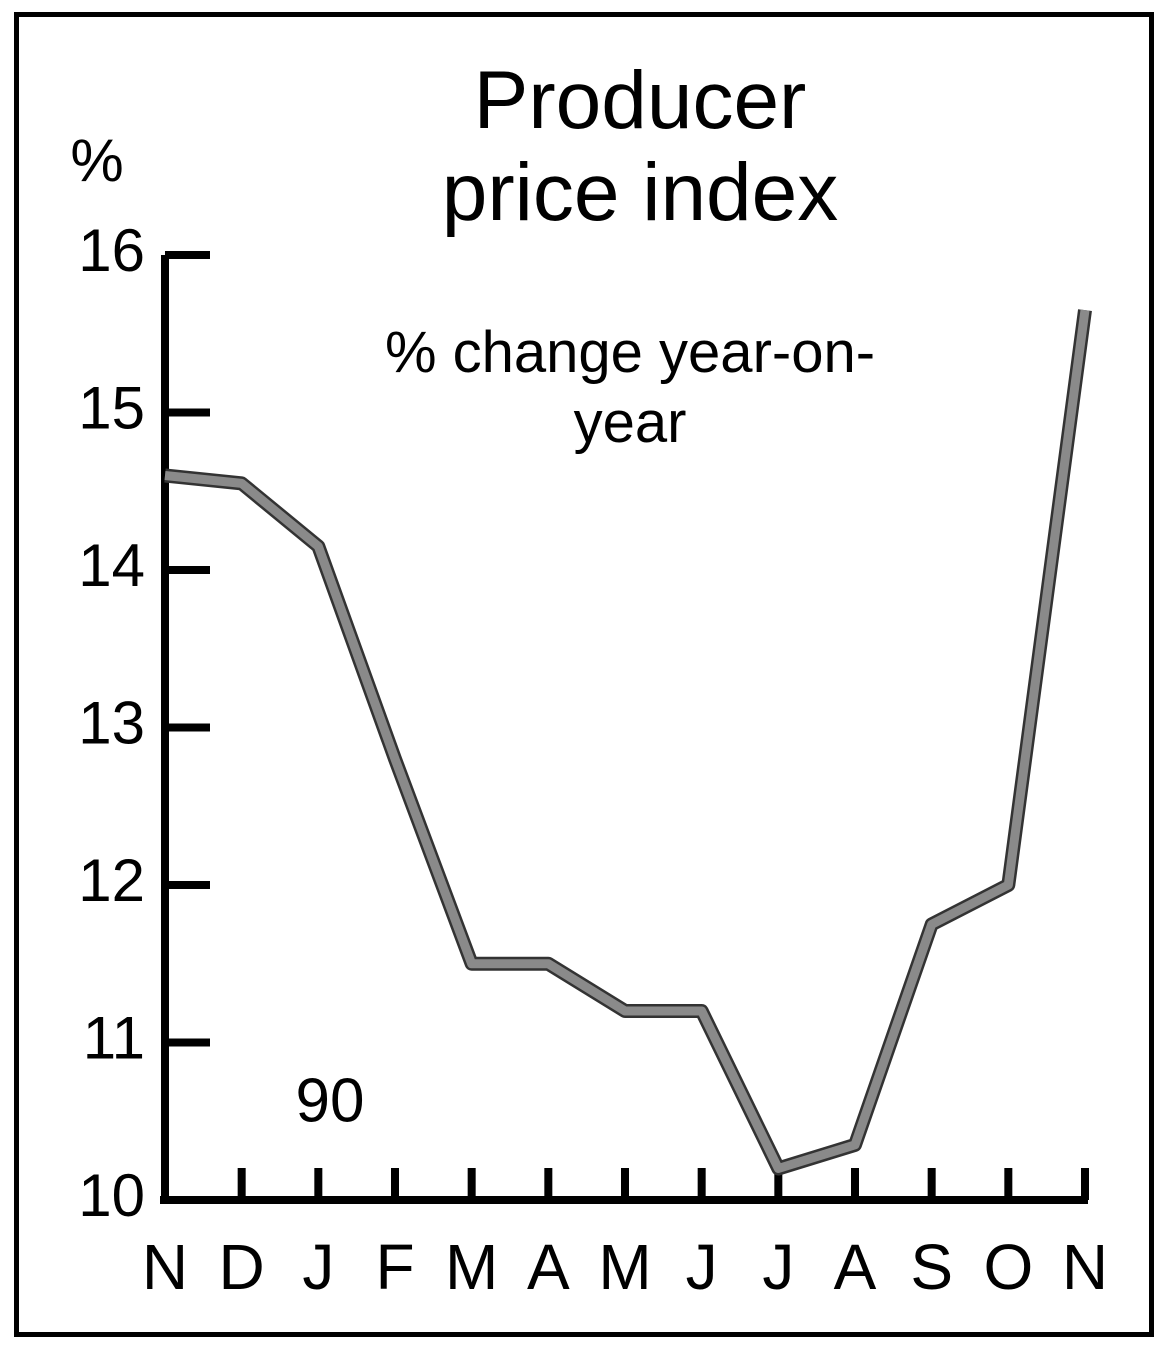 The image size is (1176, 1358). I want to click on x-tick-label: O, so click(1008, 1267).